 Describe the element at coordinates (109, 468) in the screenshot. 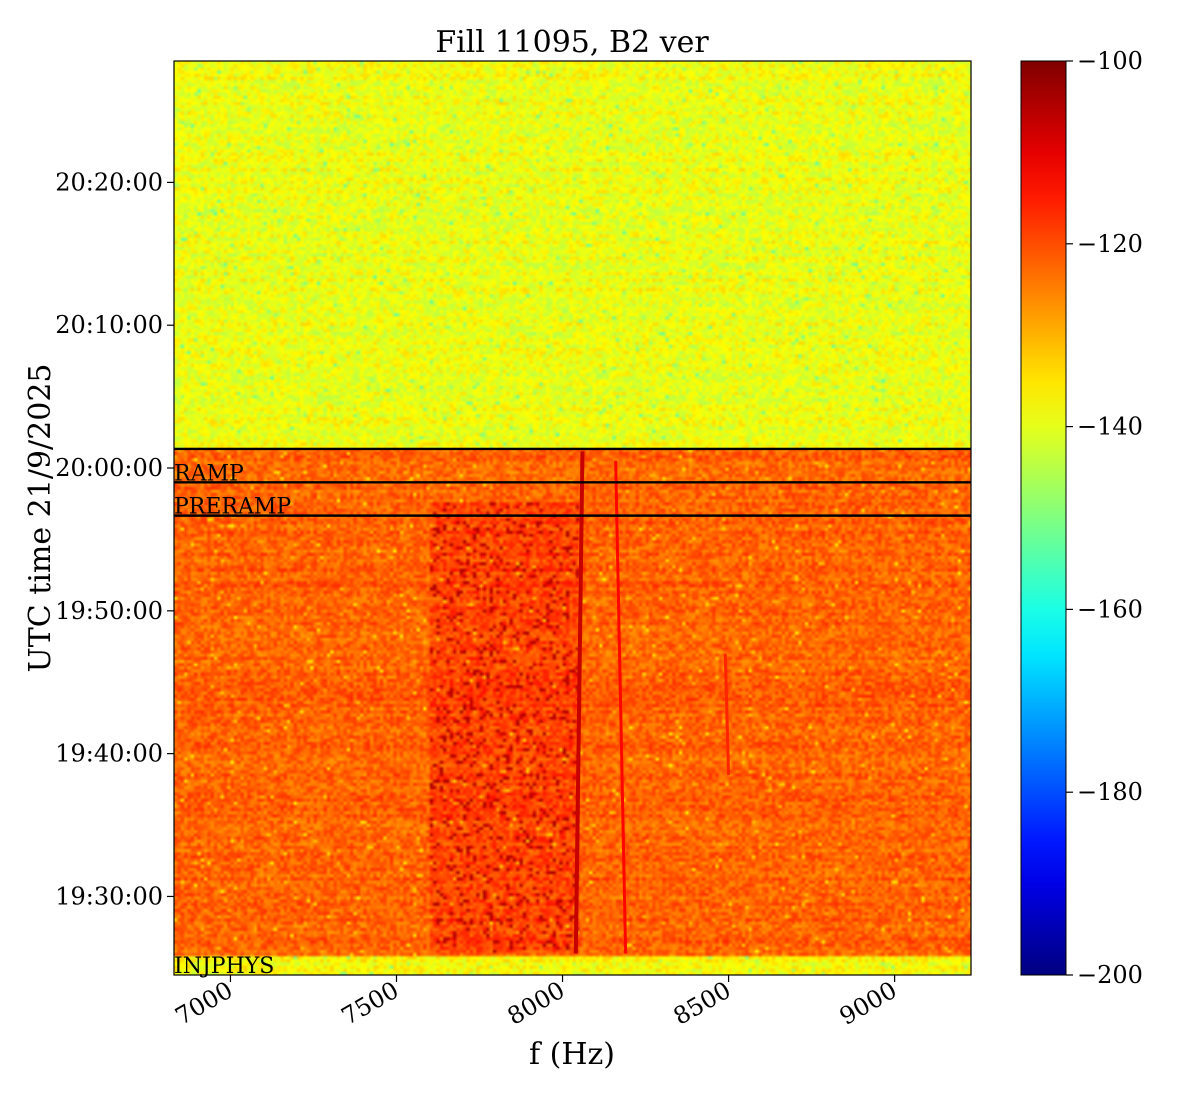

I see `y-tick-label-3: 20:00:00` at that location.